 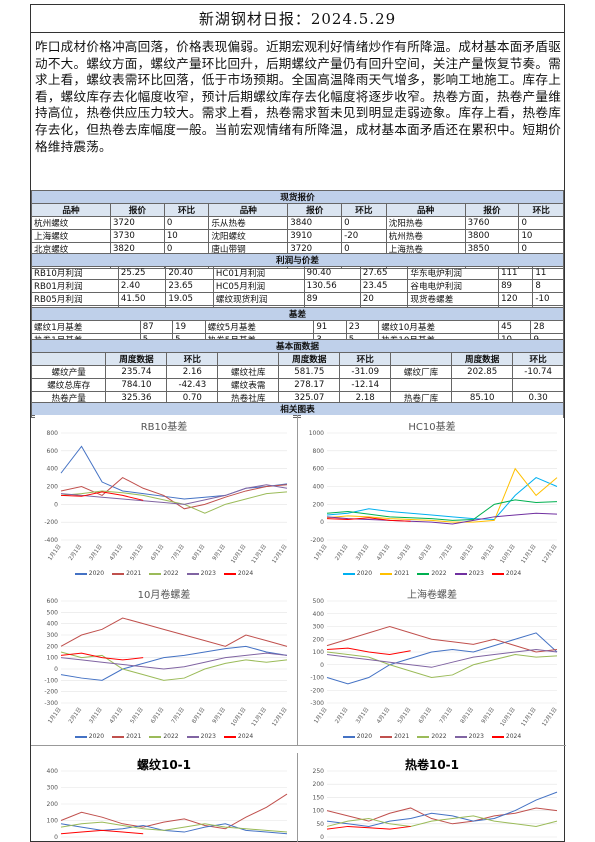 What do you see at coordinates (550, 554) in the screenshot?
I see `x-tick-label: 12月1日` at bounding box center [550, 554].